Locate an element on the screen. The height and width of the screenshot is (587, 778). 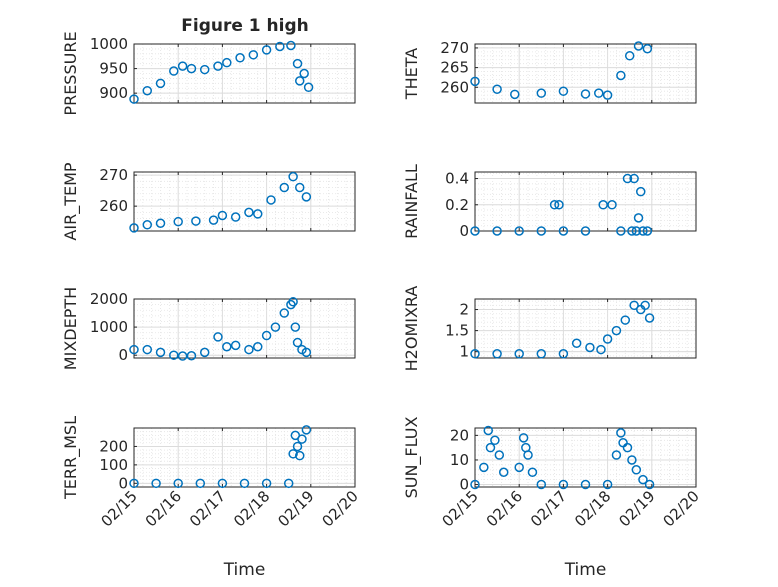
x-tick-label: 02/19 is located at coordinates (636, 508).